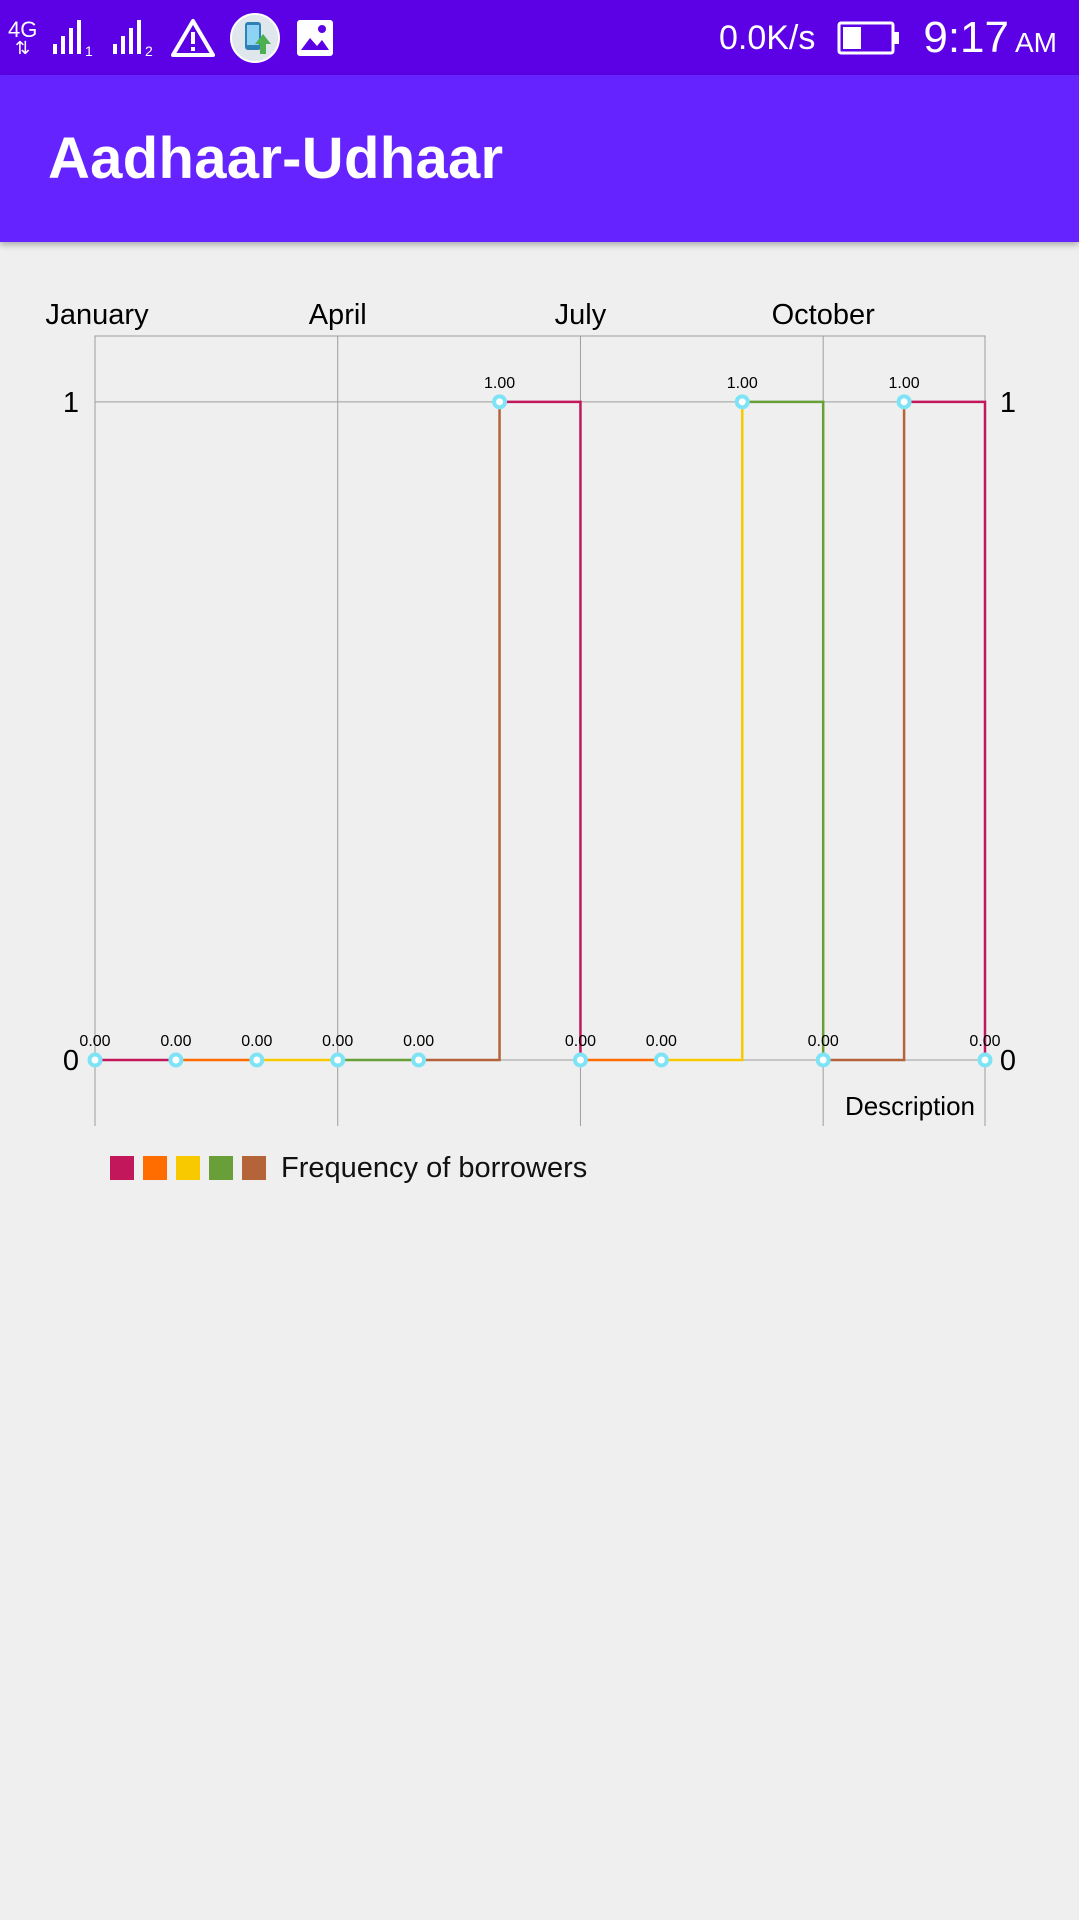 The height and width of the screenshot is (1920, 1079). I want to click on data-arrows-icon: ⇅, so click(23, 48).